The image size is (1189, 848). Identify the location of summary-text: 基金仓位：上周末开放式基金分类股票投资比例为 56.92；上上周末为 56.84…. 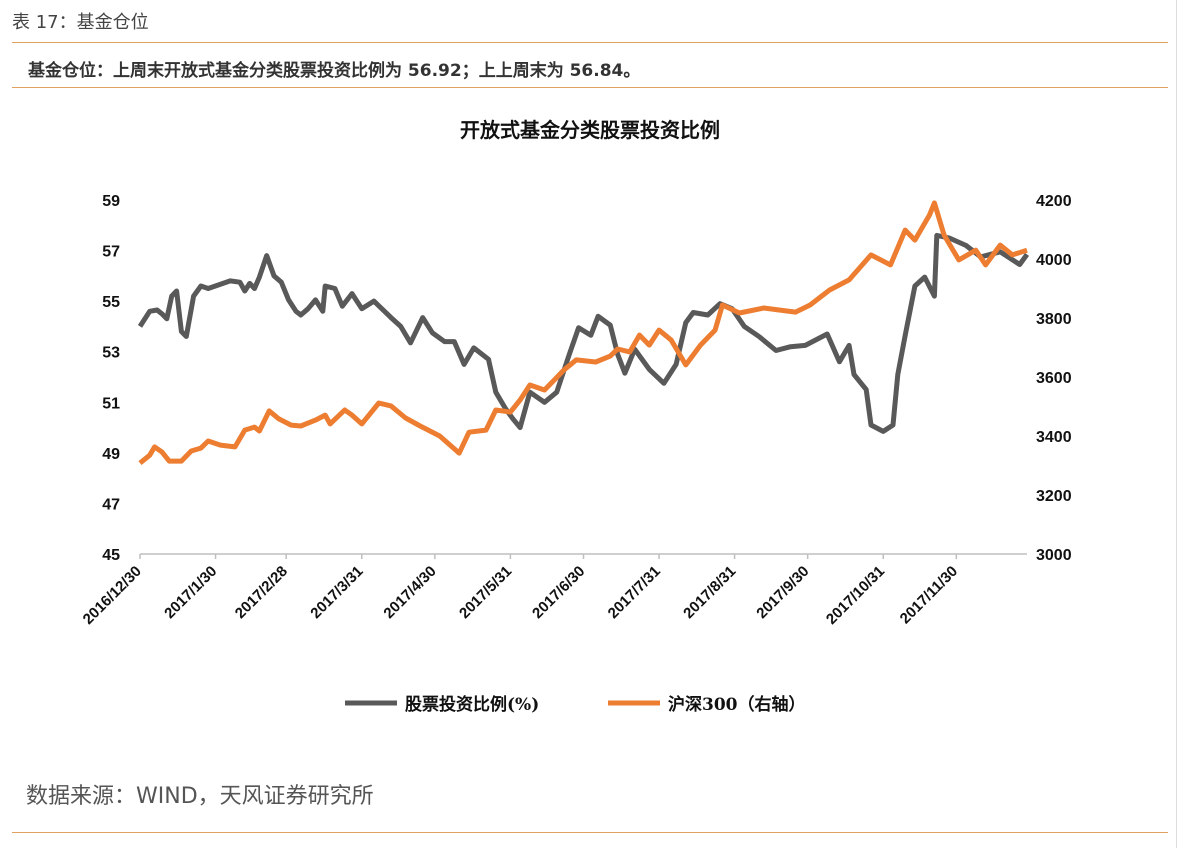
(334, 71).